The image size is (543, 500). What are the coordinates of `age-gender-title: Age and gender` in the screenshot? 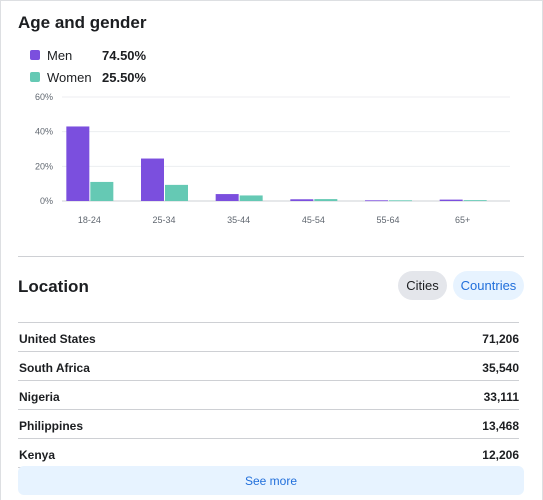 It's located at (82, 22).